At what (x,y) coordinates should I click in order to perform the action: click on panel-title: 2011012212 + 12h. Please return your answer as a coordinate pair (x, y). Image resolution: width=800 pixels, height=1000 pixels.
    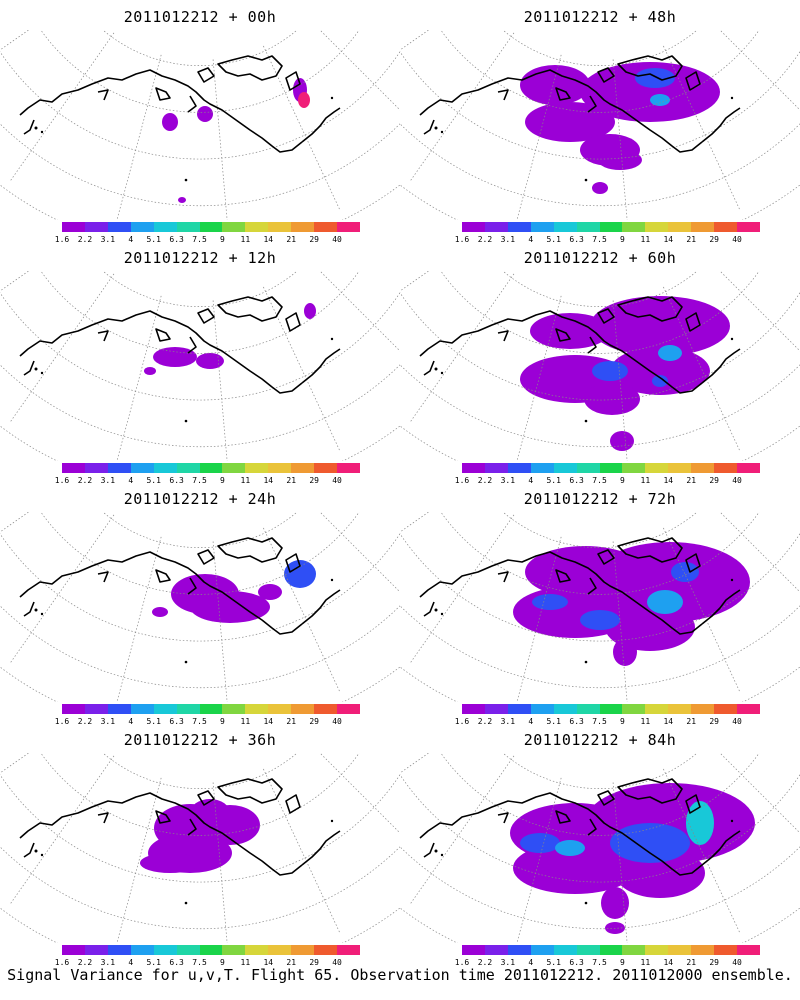
    Looking at the image, I should click on (200, 258).